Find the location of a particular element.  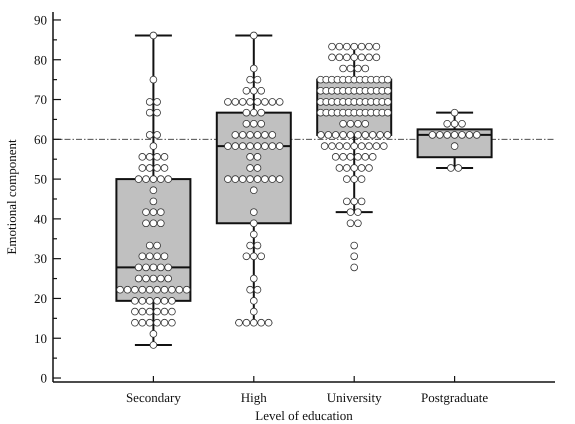

y-tick-label: 0 is located at coordinates (43, 378).